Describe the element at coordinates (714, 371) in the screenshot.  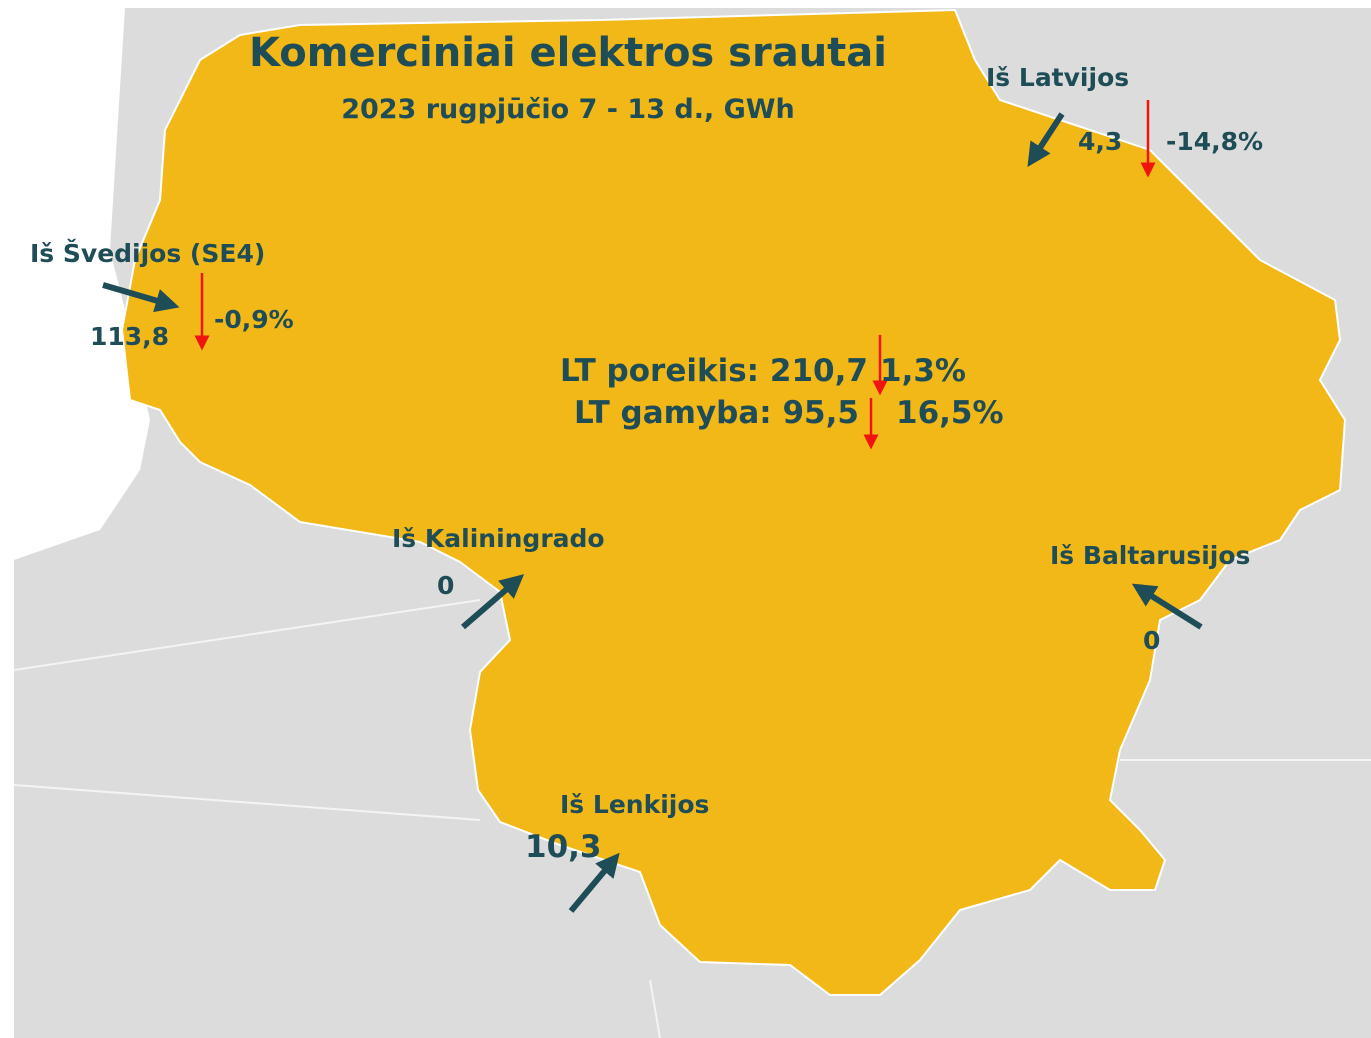
I see `demand-label: LT poreikis: 210,7` at that location.